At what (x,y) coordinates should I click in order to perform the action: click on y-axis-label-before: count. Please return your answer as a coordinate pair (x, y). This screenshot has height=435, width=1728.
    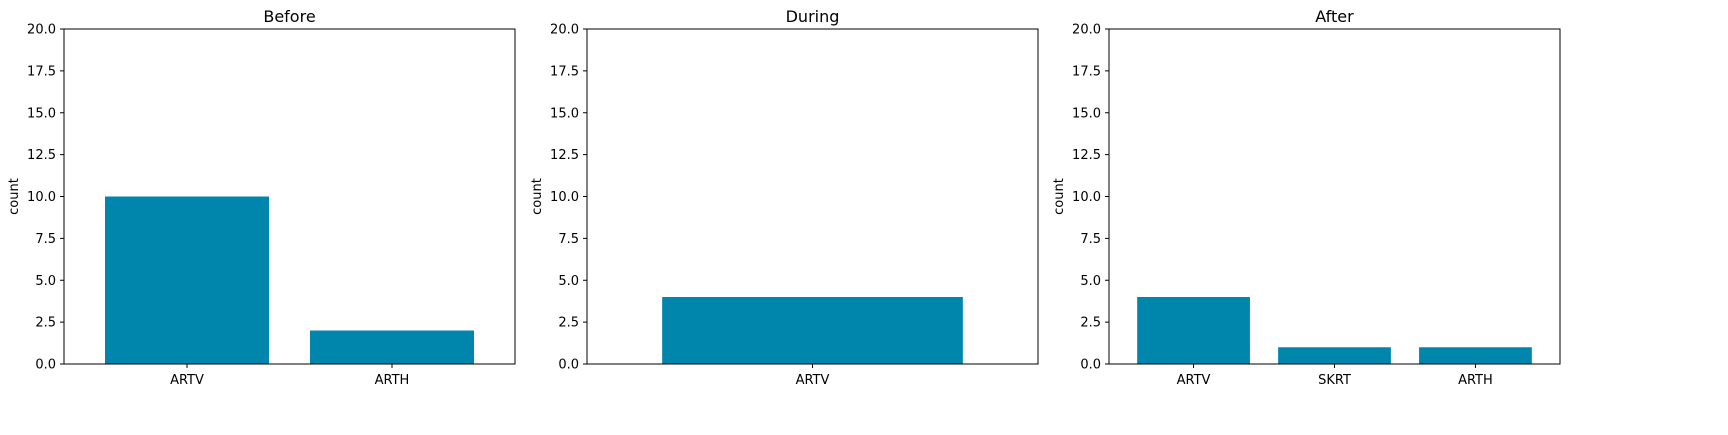
    Looking at the image, I should click on (14, 196).